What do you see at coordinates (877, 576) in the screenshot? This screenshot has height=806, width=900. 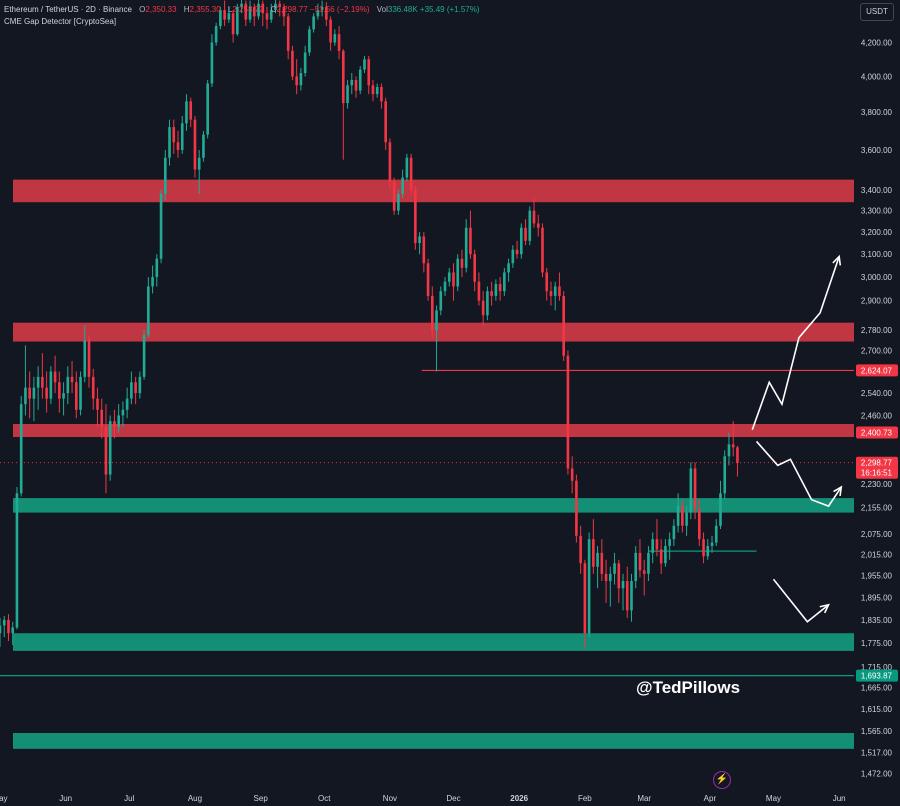 I see `price-tick-label: 1,955.00` at bounding box center [877, 576].